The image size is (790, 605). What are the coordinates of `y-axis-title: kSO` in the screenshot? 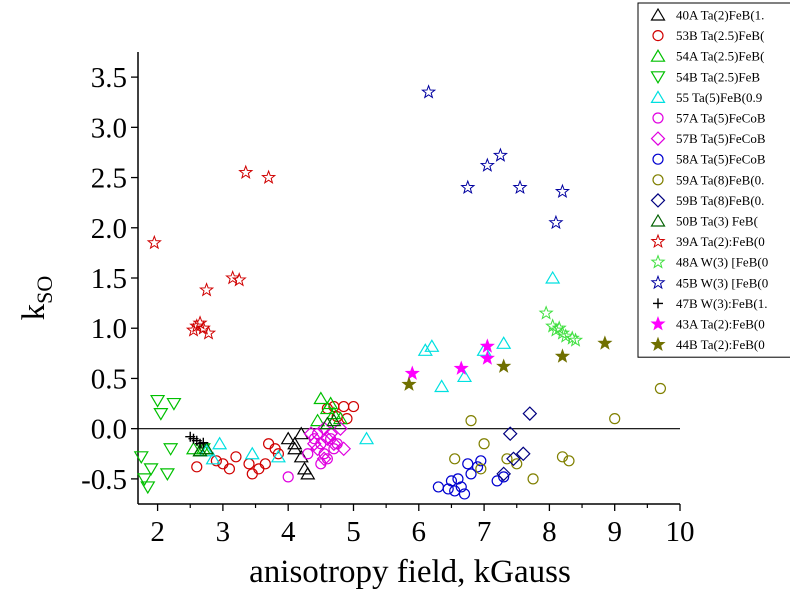 It's located at (36, 298).